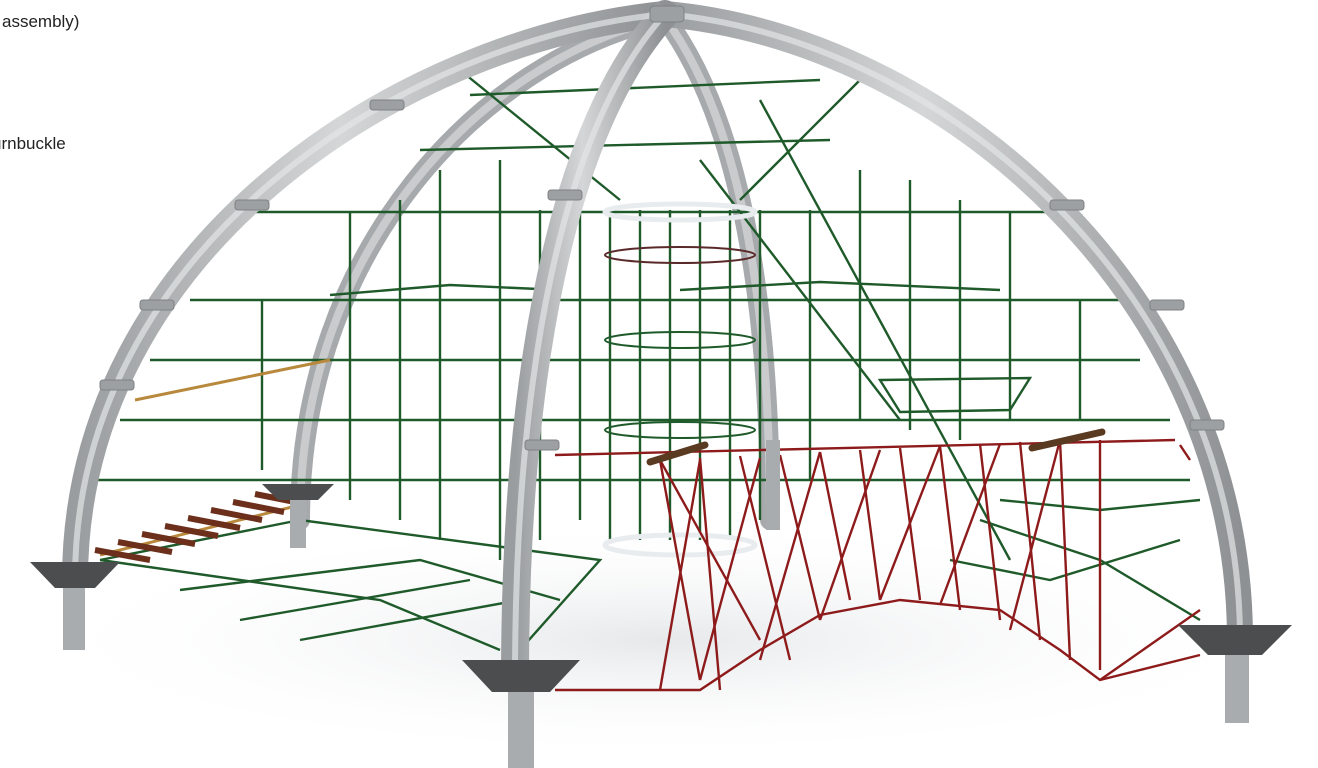 The width and height of the screenshot is (1318, 768). I want to click on caption-assembly: assembly), so click(41, 21).